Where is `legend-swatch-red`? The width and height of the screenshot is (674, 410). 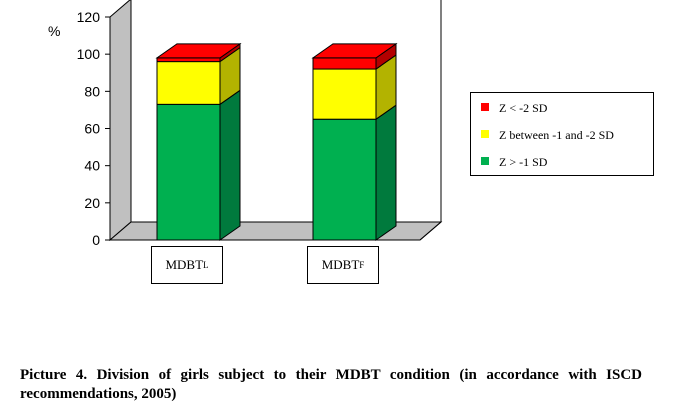
legend-swatch-red is located at coordinates (485, 107).